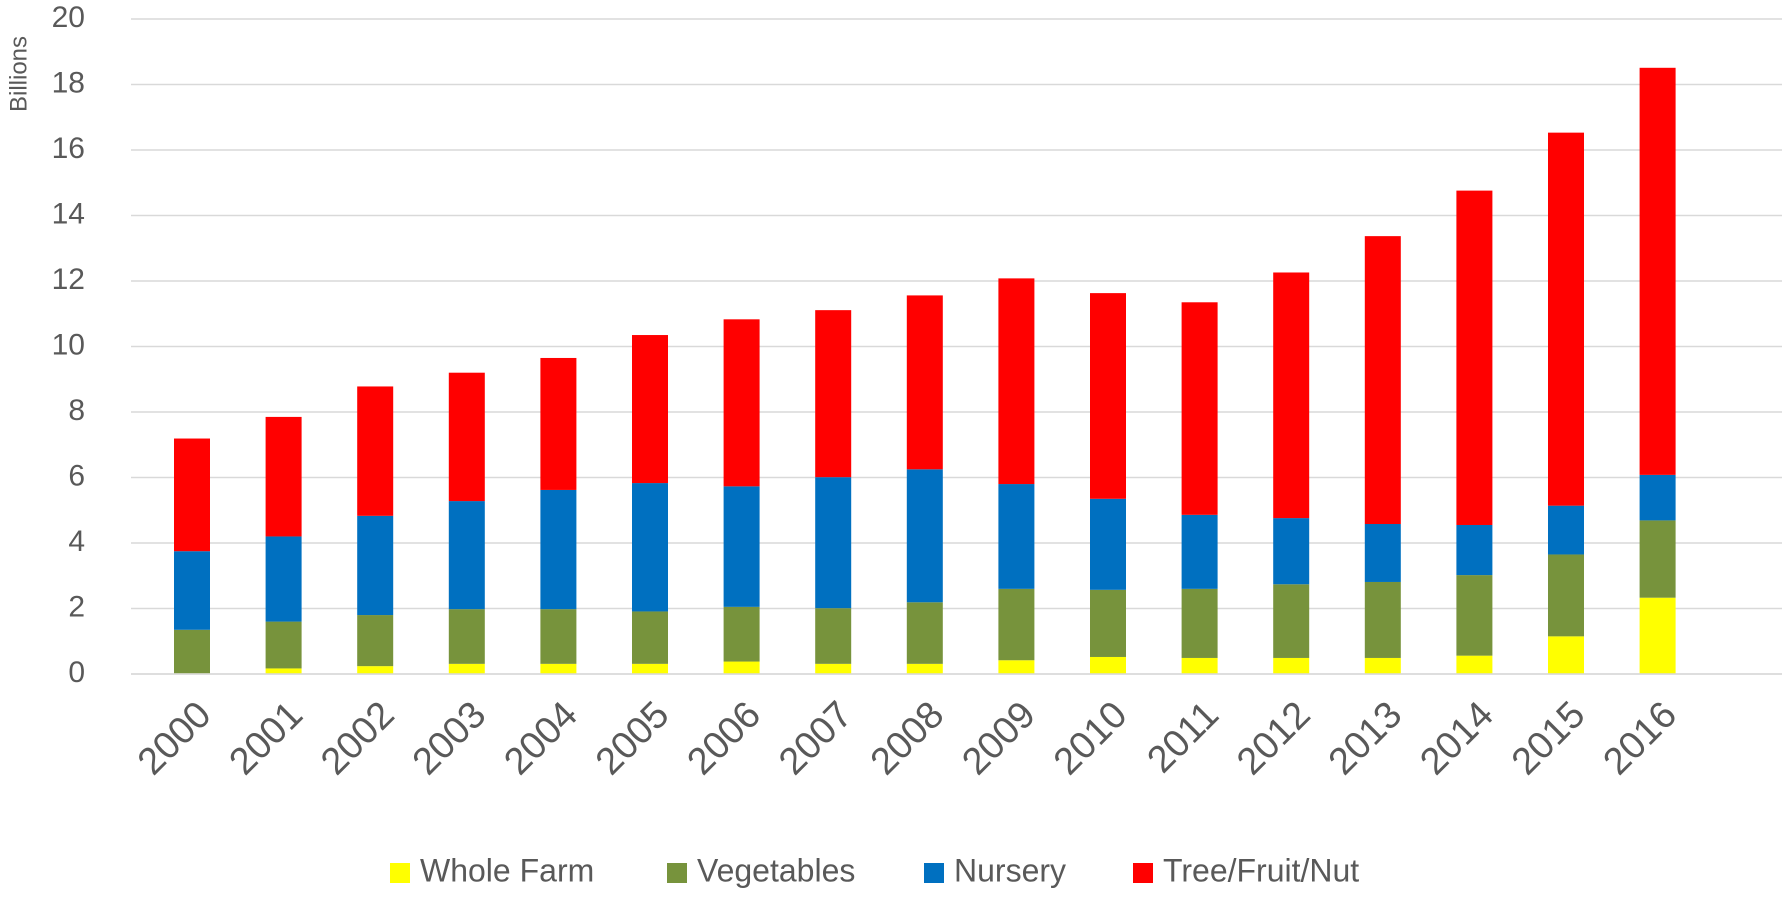  Describe the element at coordinates (68, 17) in the screenshot. I see `y-tick-label: 20` at that location.